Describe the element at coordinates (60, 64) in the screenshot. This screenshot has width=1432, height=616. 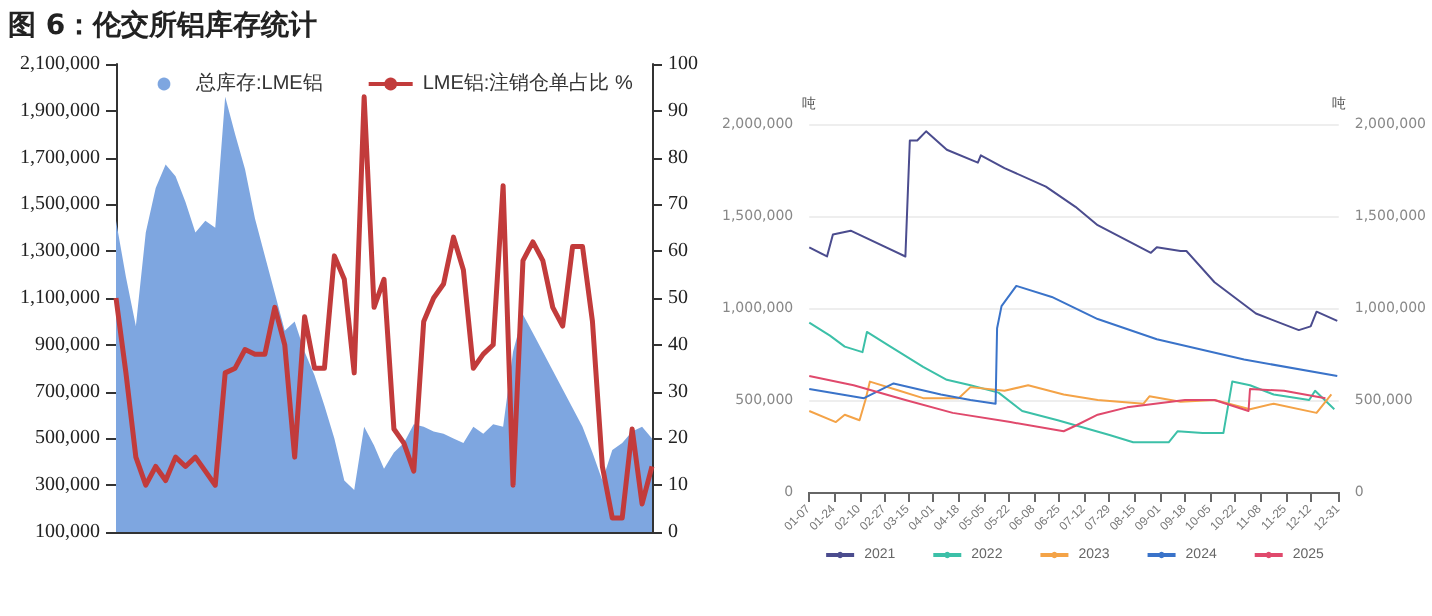
I see `y-tick-label: 2,100,000` at that location.